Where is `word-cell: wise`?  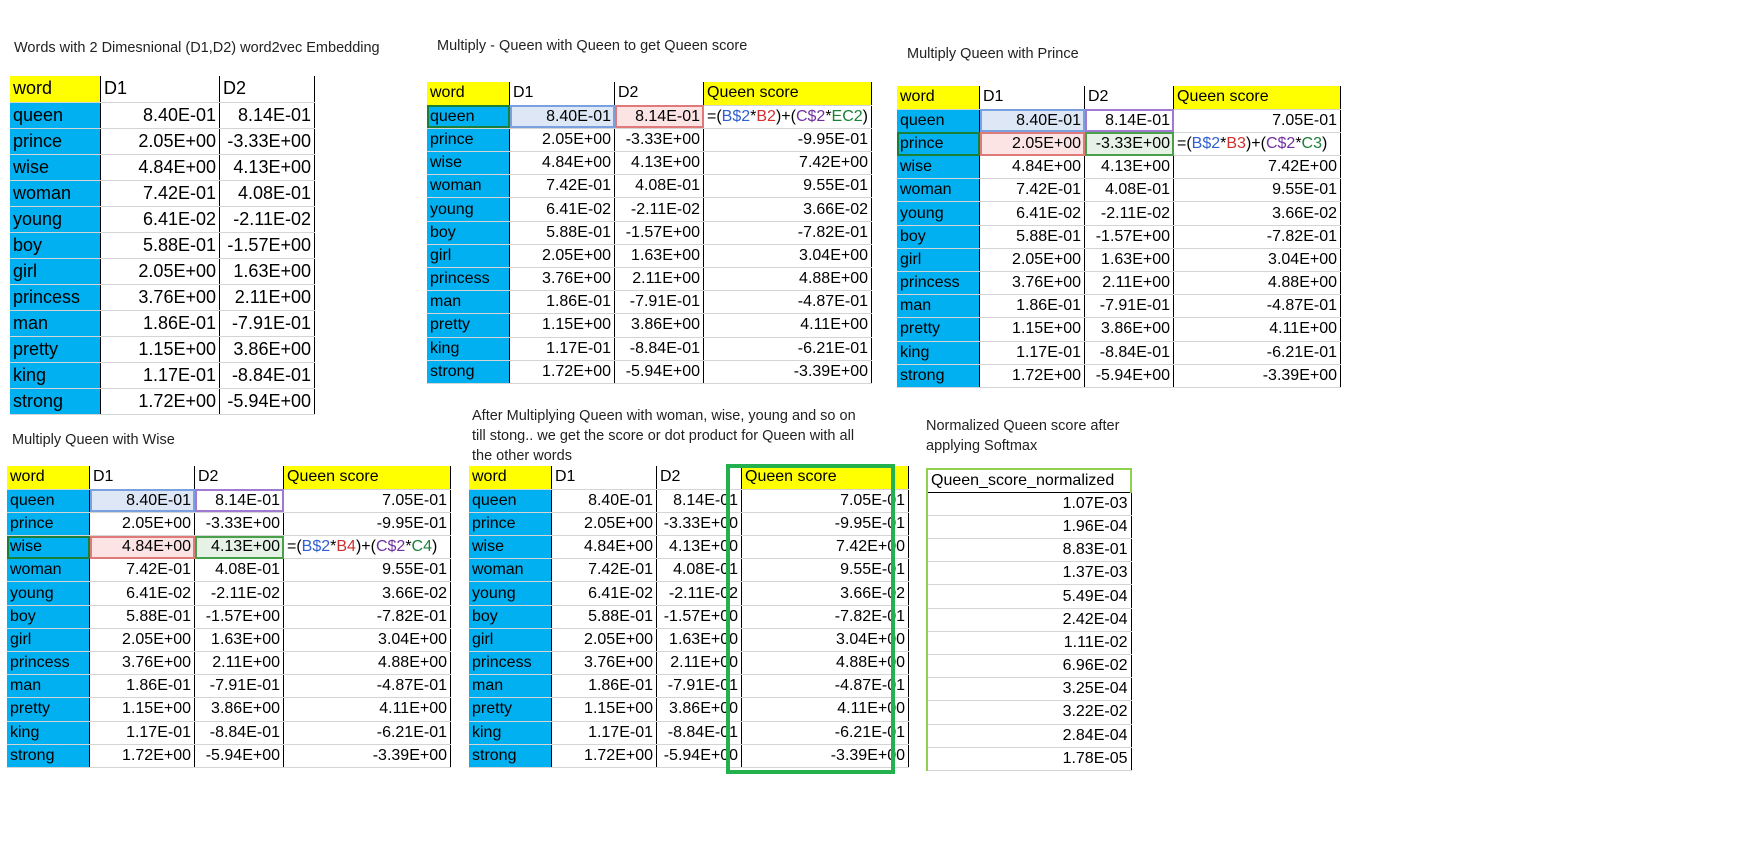 word-cell: wise is located at coordinates (48, 547).